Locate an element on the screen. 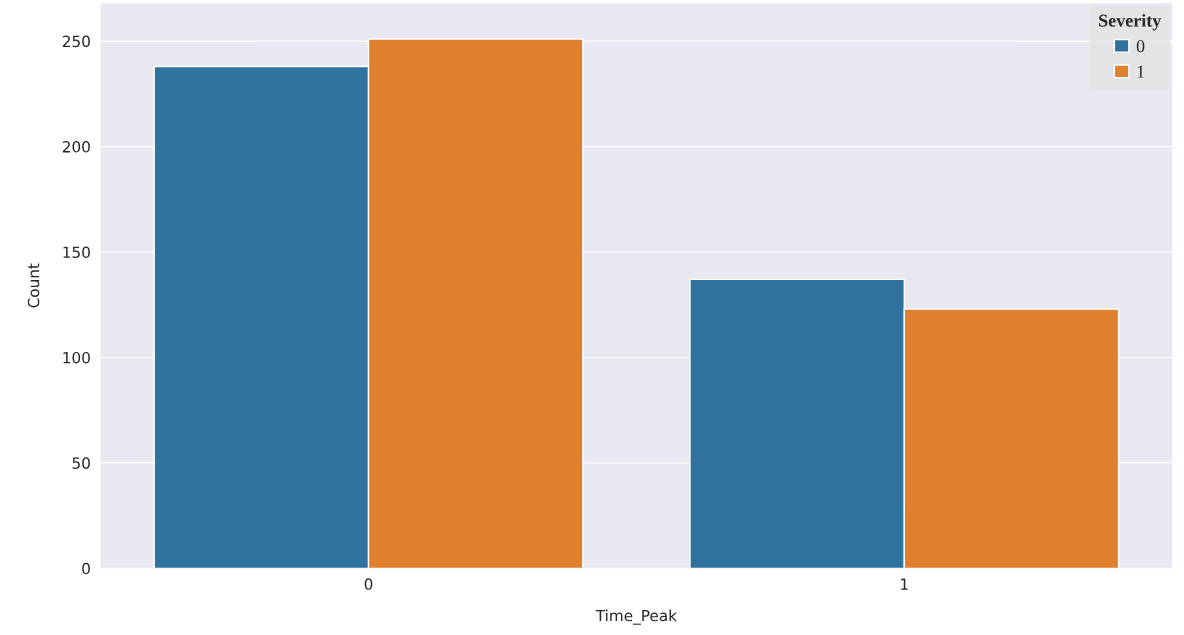  y-tick-label: 250 is located at coordinates (76, 41).